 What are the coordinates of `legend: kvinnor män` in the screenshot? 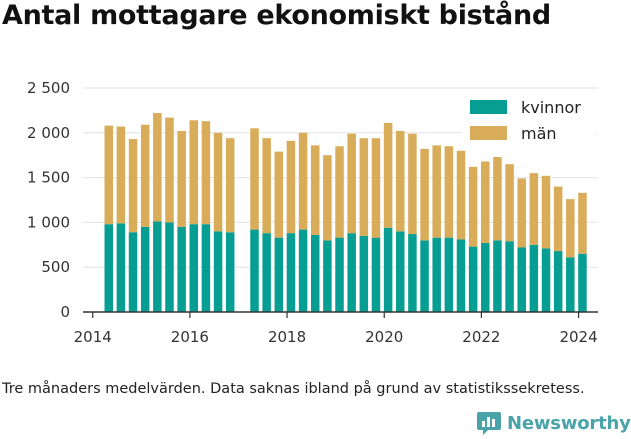 It's located at (529, 122).